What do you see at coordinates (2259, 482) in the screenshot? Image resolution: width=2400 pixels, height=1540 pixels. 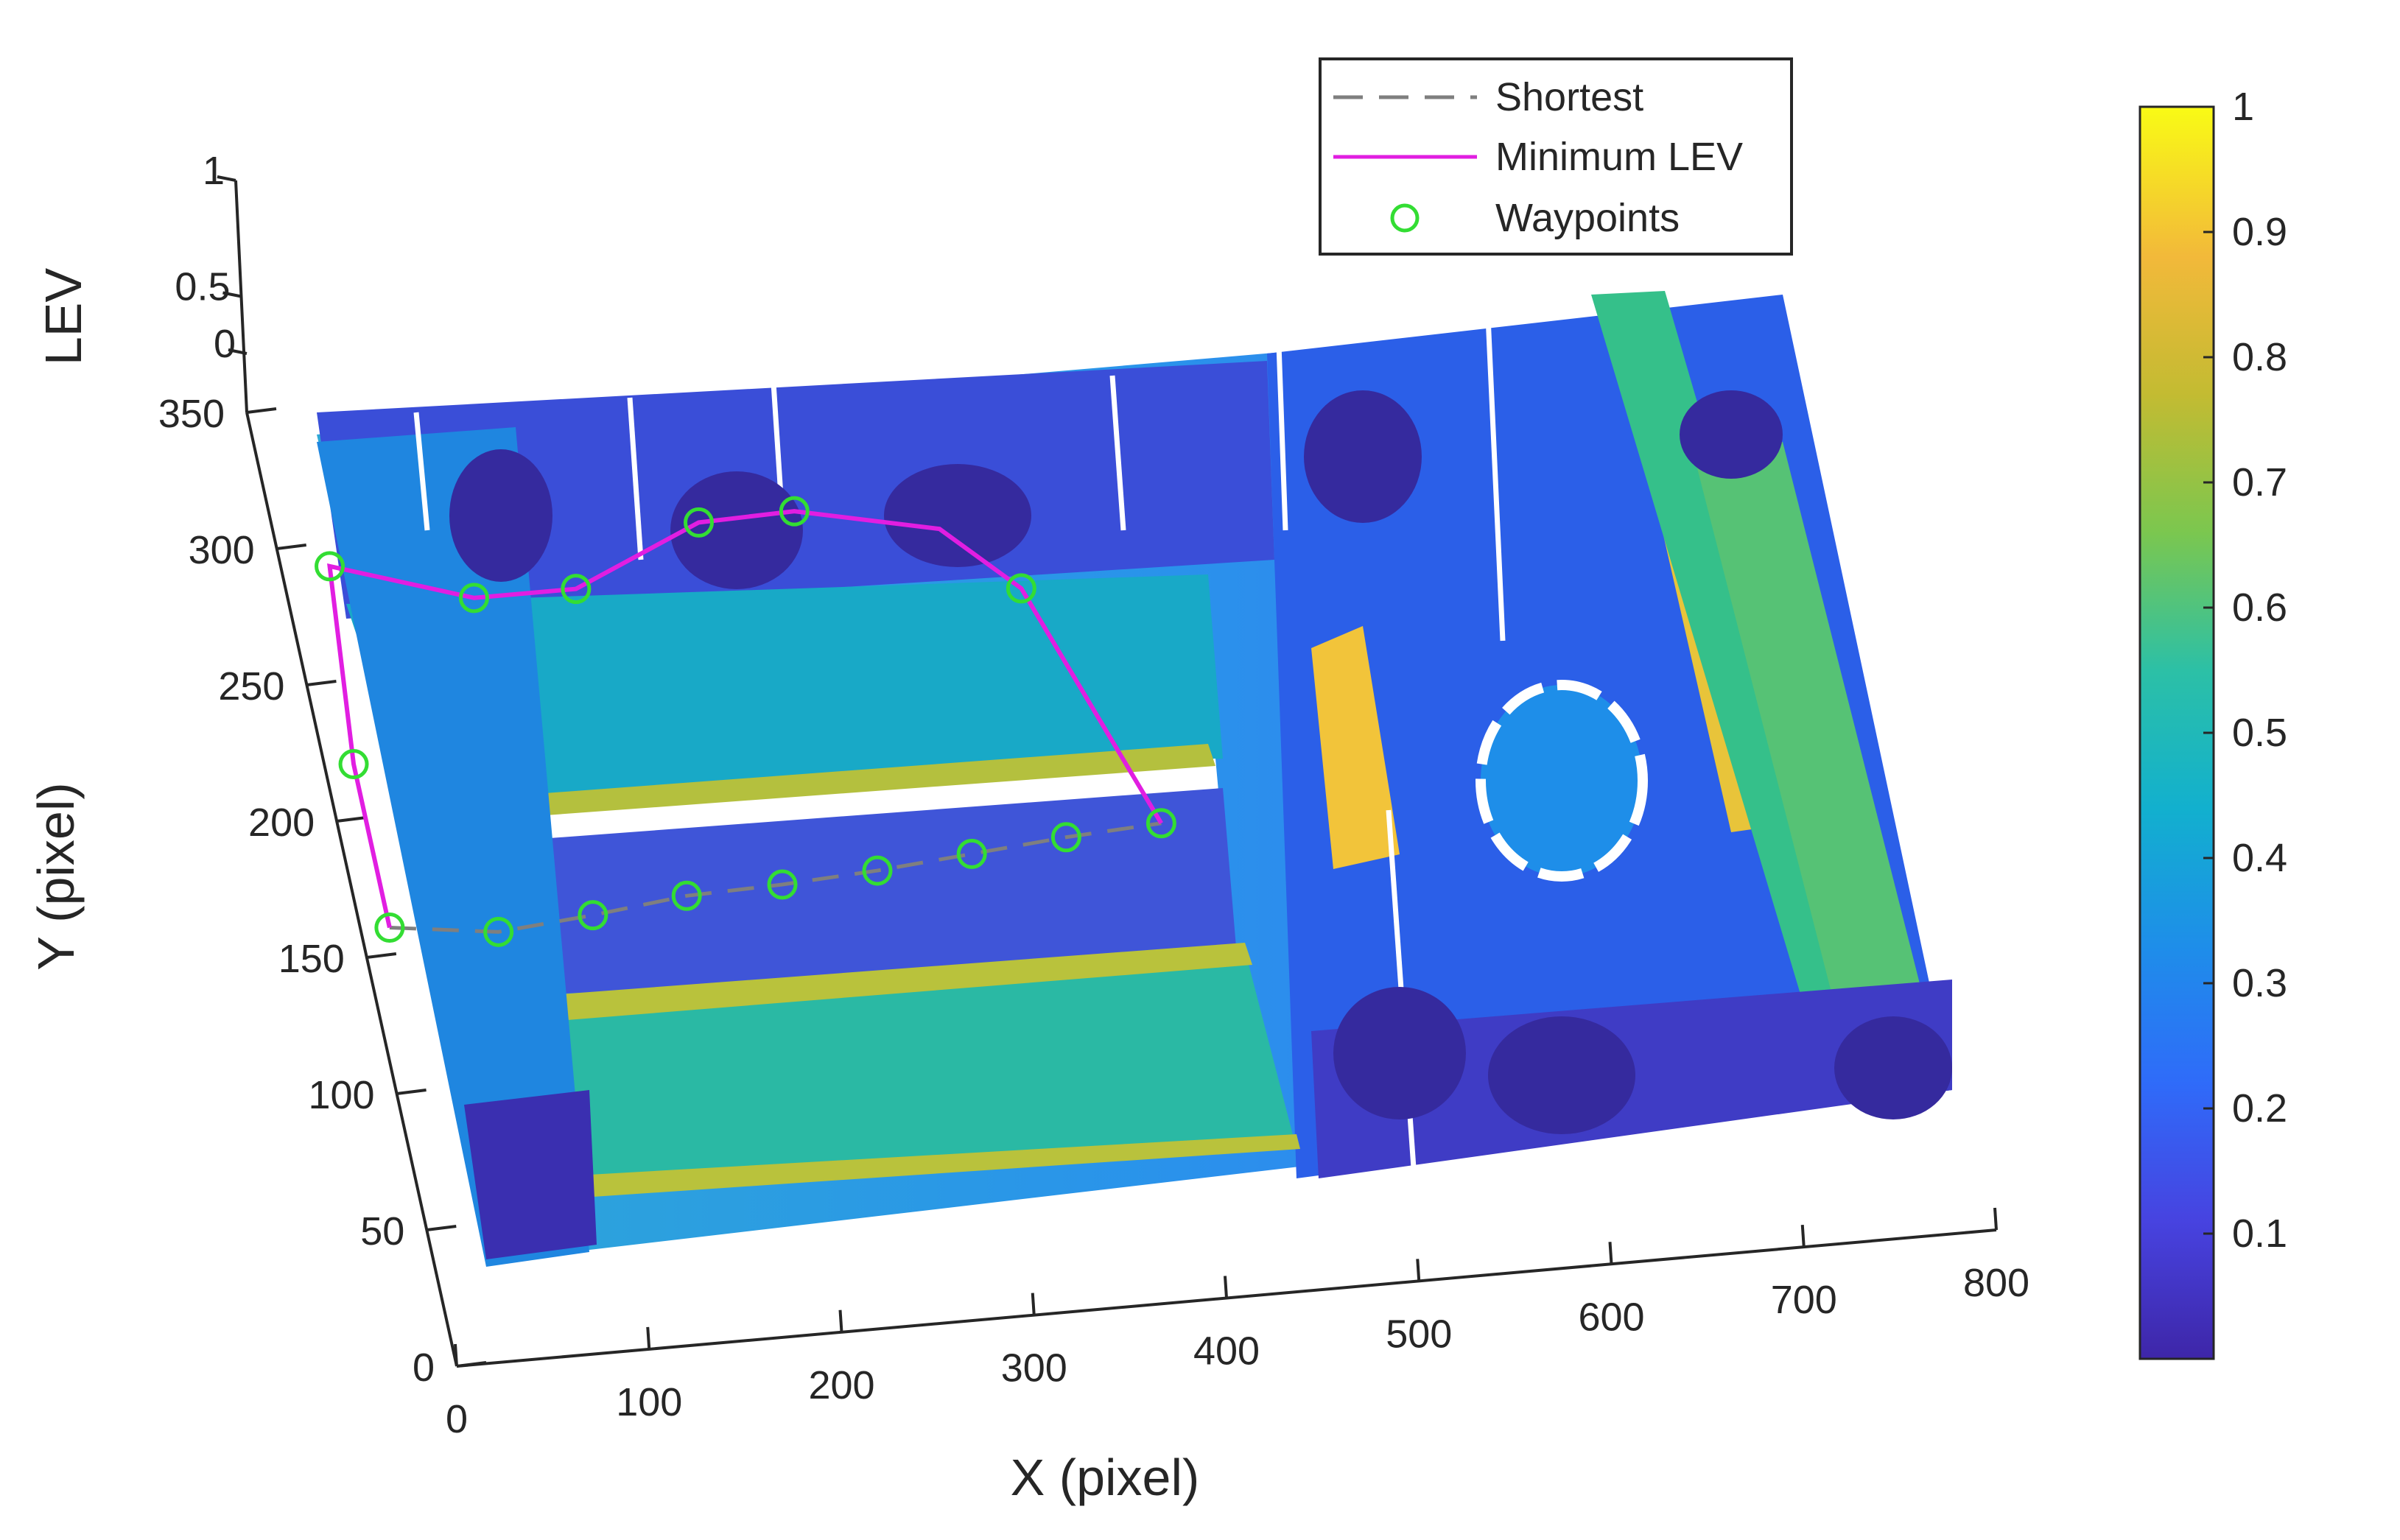 I see `colorbar-tick-label-0.7: 0.7` at bounding box center [2259, 482].